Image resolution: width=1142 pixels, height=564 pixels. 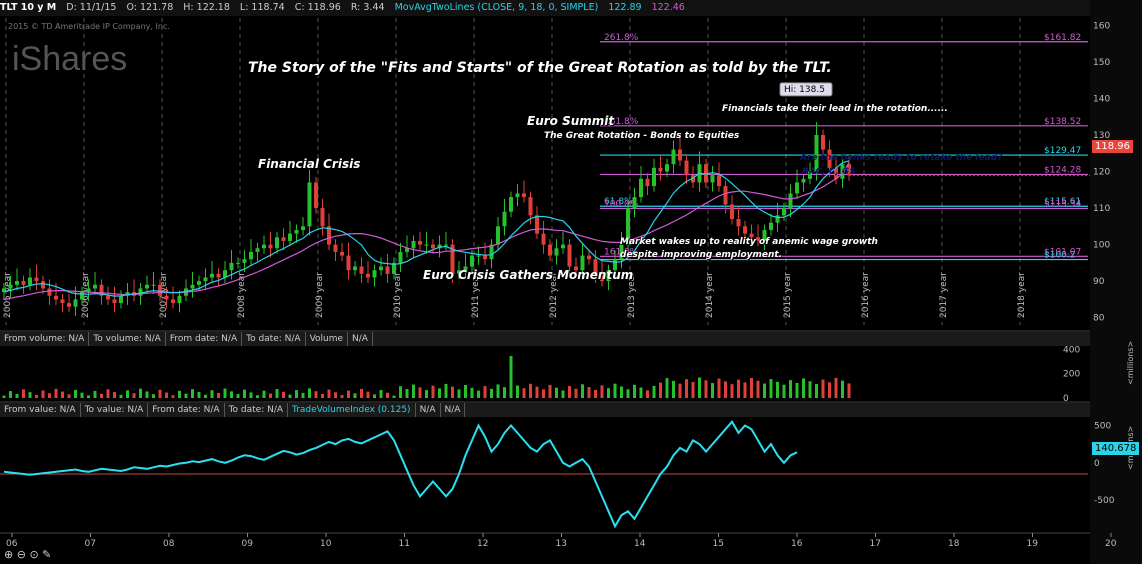 What do you see at coordinates (169, 544) in the screenshot?
I see `bottom-year-label: 08` at bounding box center [169, 544].